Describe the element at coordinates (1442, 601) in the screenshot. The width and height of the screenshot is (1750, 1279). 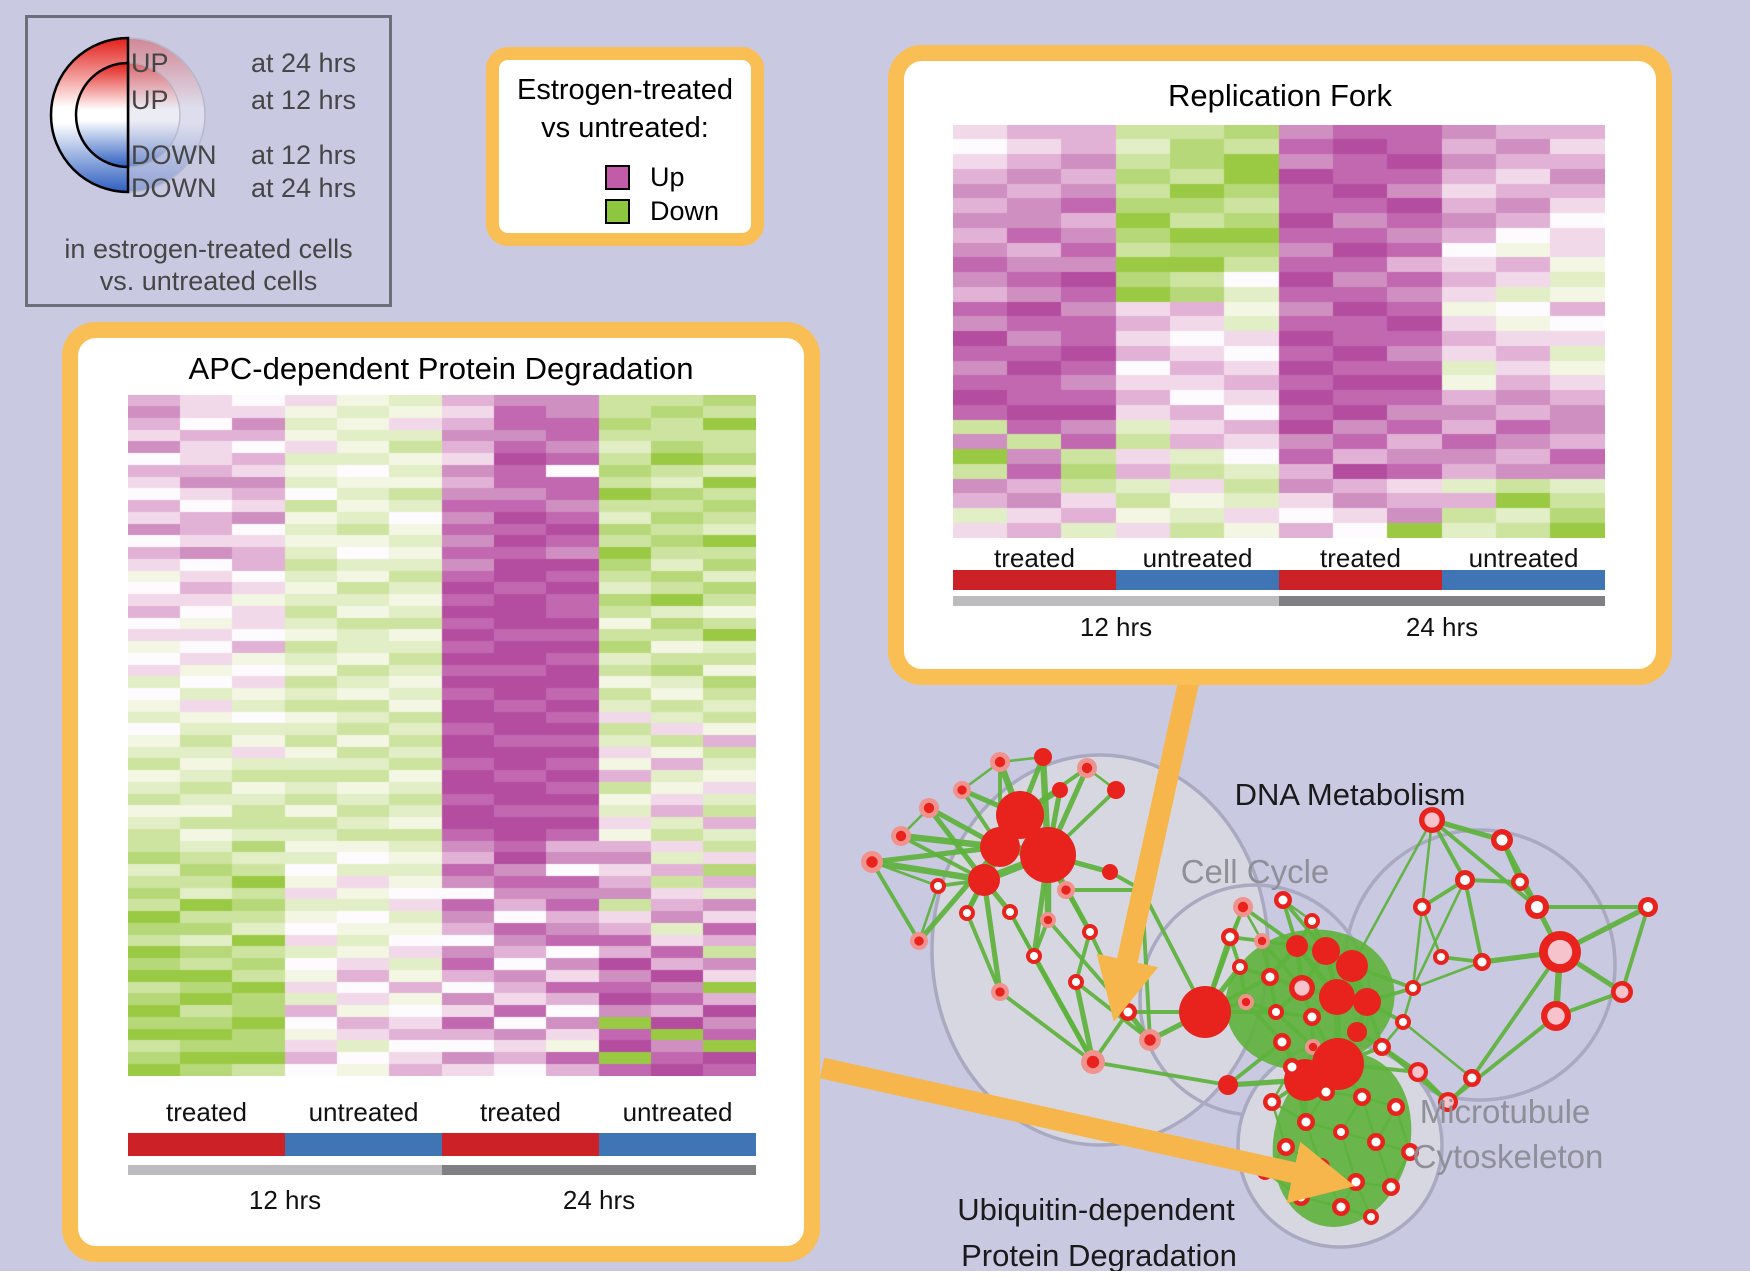
I see `rf-timebar-24hrs` at that location.